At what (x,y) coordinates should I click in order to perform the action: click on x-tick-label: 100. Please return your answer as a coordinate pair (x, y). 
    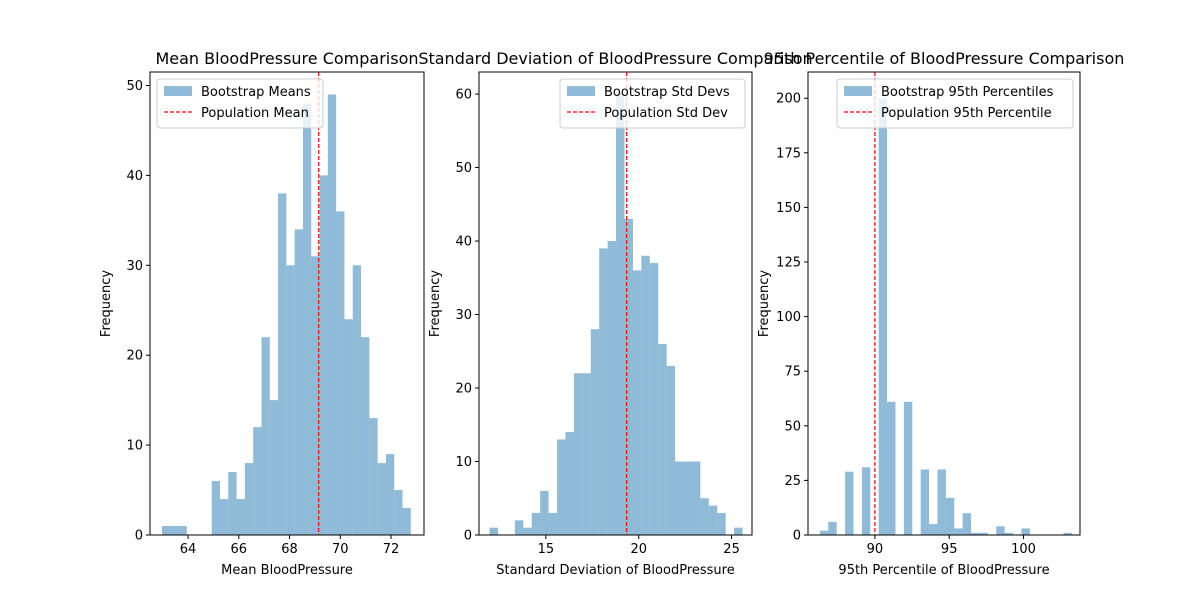
    Looking at the image, I should click on (1023, 549).